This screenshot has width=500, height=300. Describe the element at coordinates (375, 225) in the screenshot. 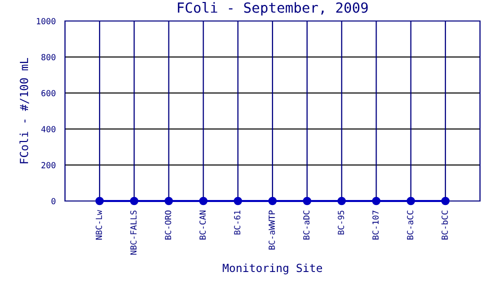

I see `x-tick-label: BC-107` at that location.